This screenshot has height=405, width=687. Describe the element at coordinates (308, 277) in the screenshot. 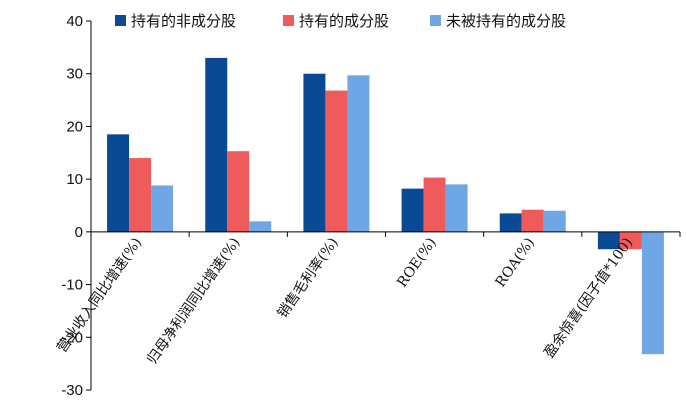

I see `x-category-label: 销售毛利率(%)` at that location.